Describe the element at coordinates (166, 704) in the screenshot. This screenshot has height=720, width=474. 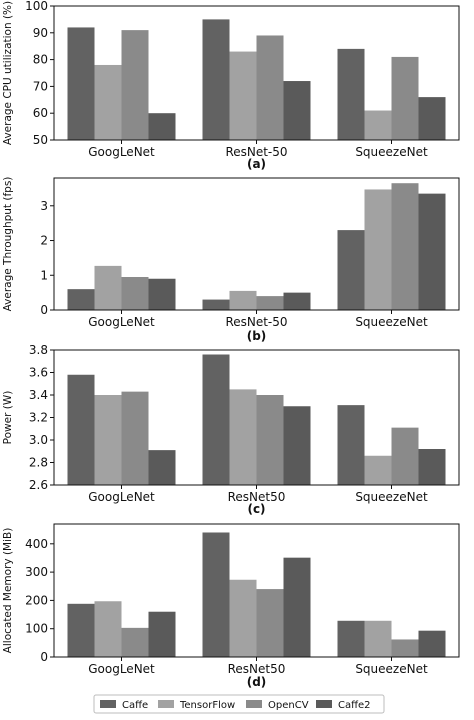
I see `legend-swatch-tensorflow` at that location.